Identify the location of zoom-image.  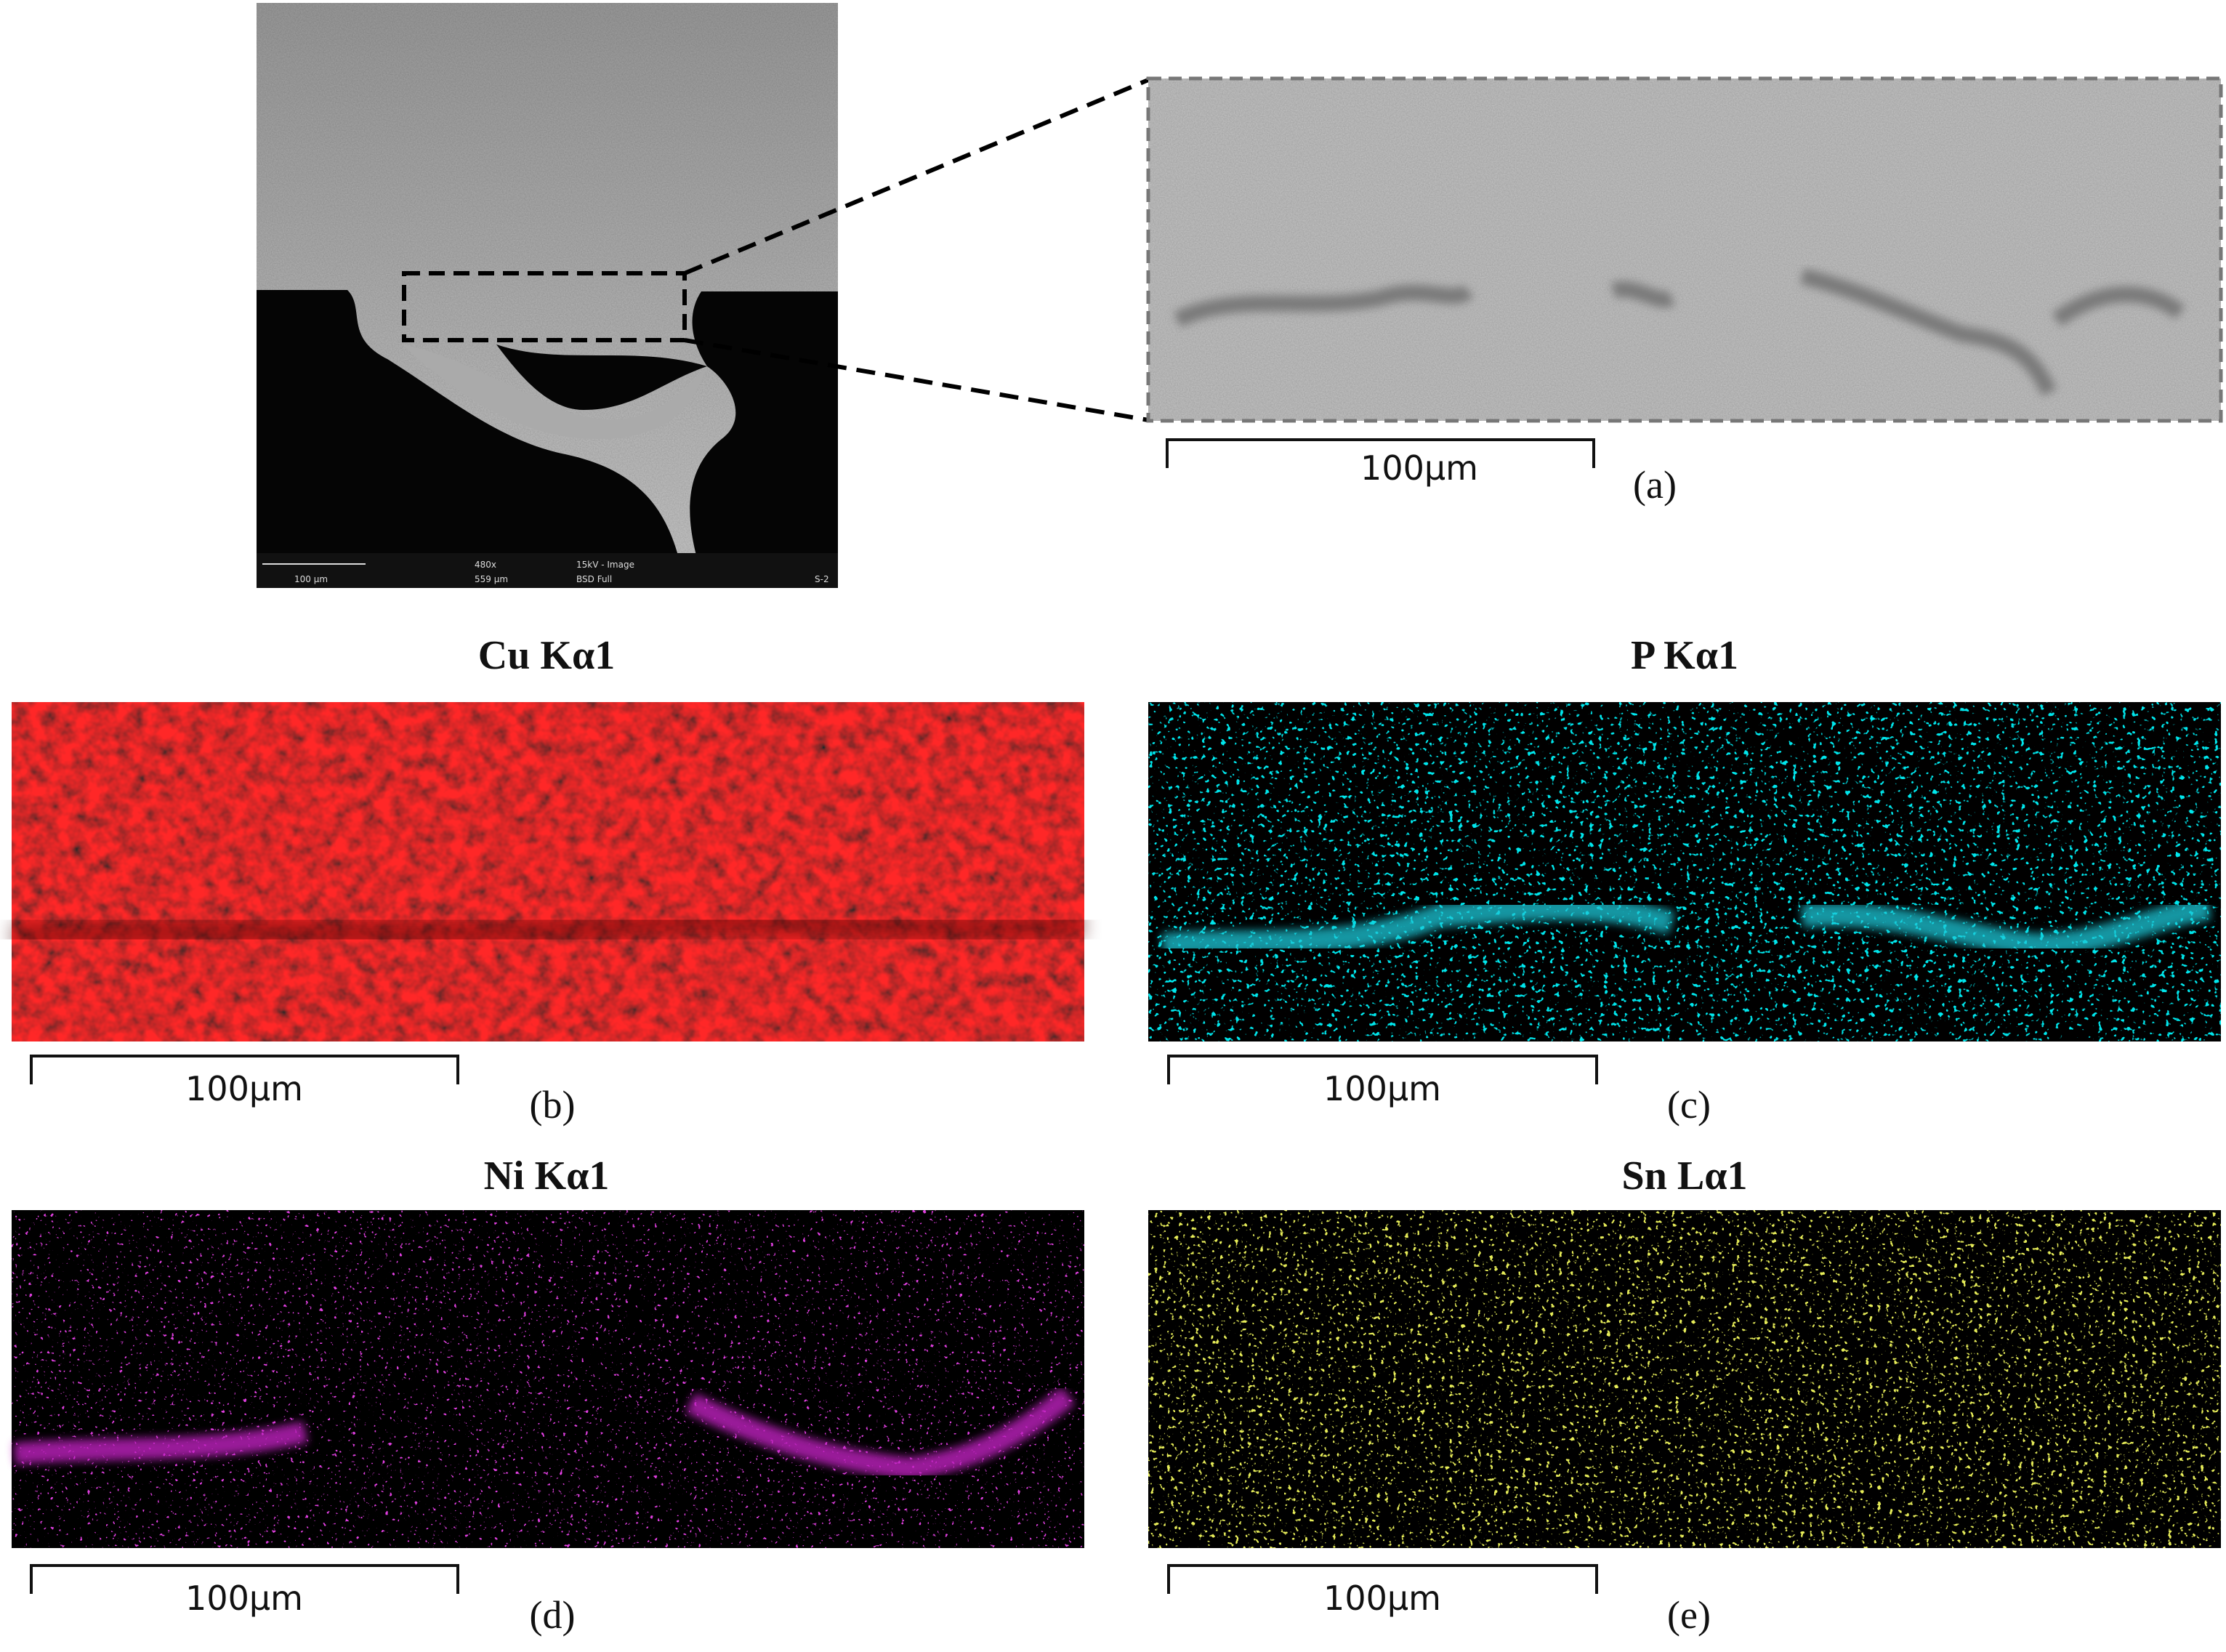
(1685, 249).